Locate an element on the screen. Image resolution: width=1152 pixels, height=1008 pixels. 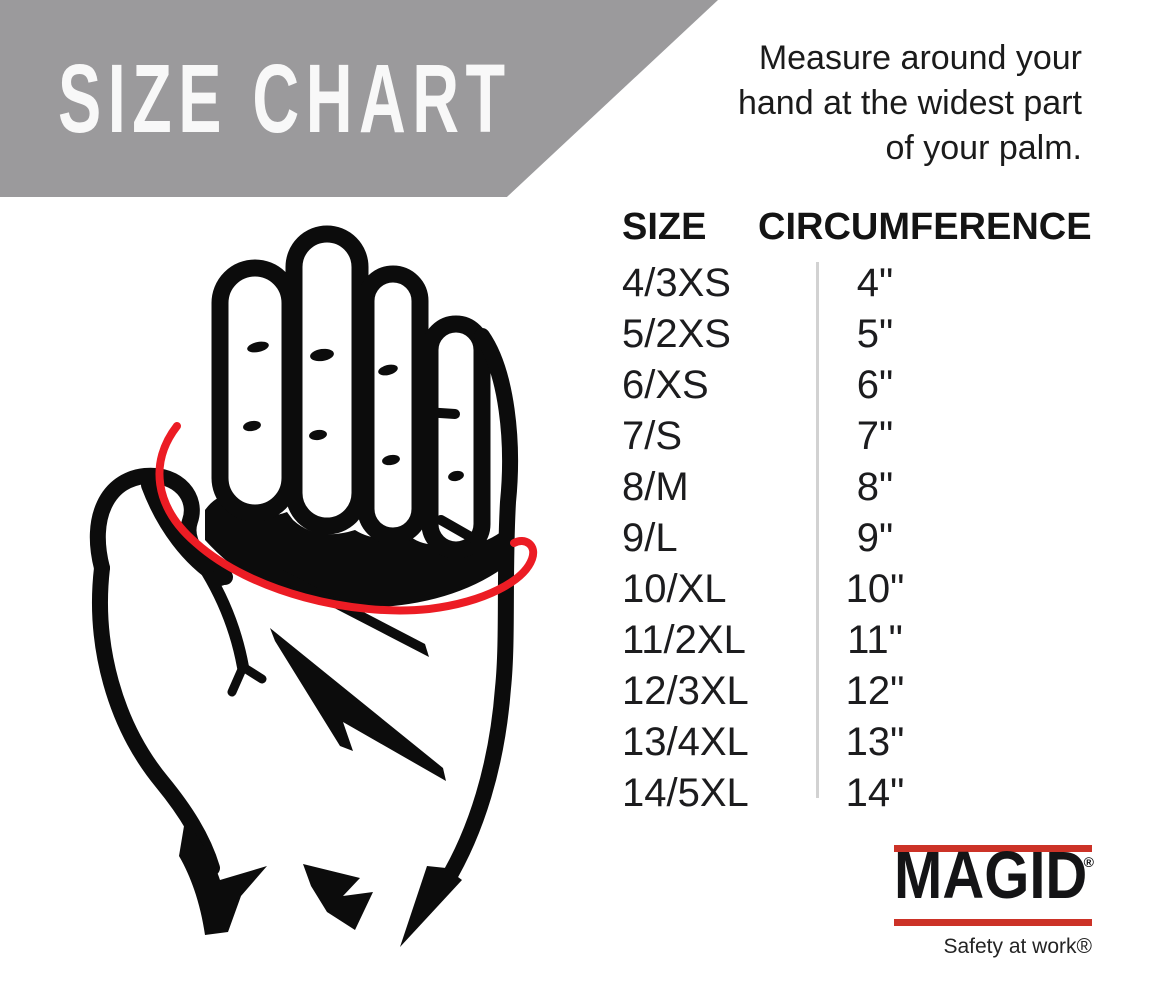
wrist-strokes is located at coordinates (320, 883).